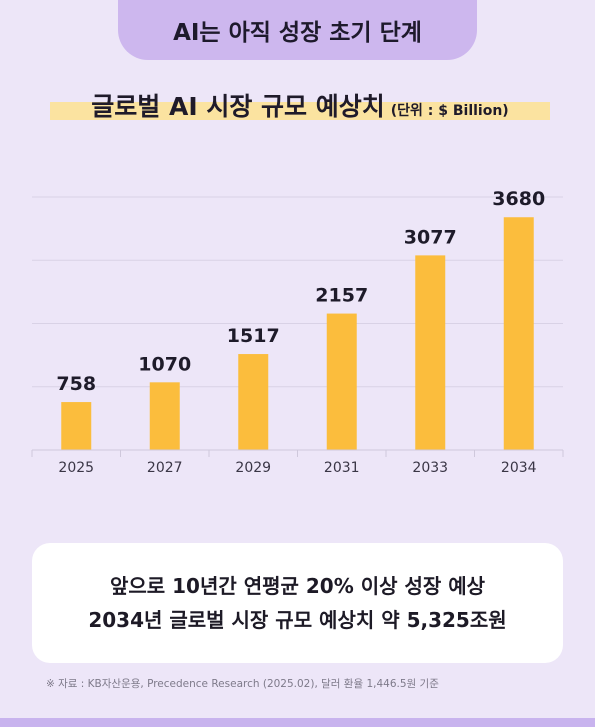  I want to click on chart-unit-label: (단위 : $ Billion), so click(449, 111).